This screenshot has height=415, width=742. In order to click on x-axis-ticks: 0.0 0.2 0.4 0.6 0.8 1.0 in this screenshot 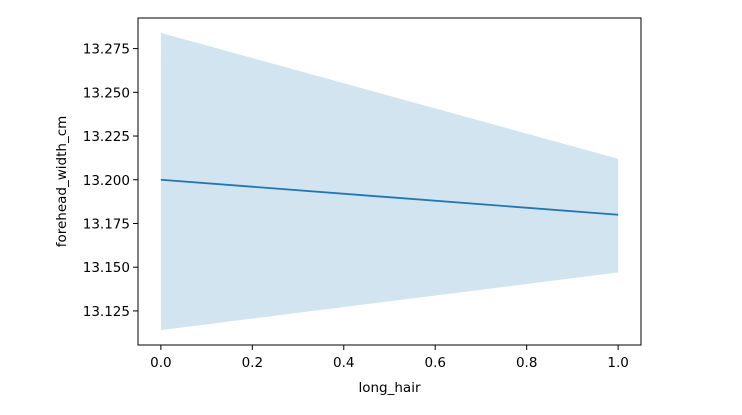, I will do `click(389, 358)`.